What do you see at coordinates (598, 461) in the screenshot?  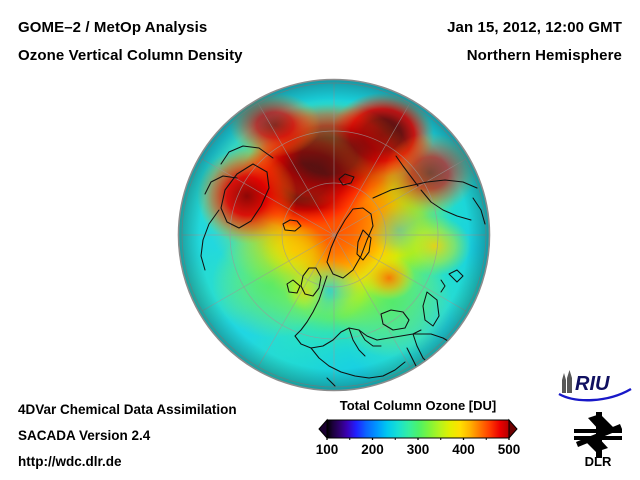 I see `dlr-wordmark: DLR` at bounding box center [598, 461].